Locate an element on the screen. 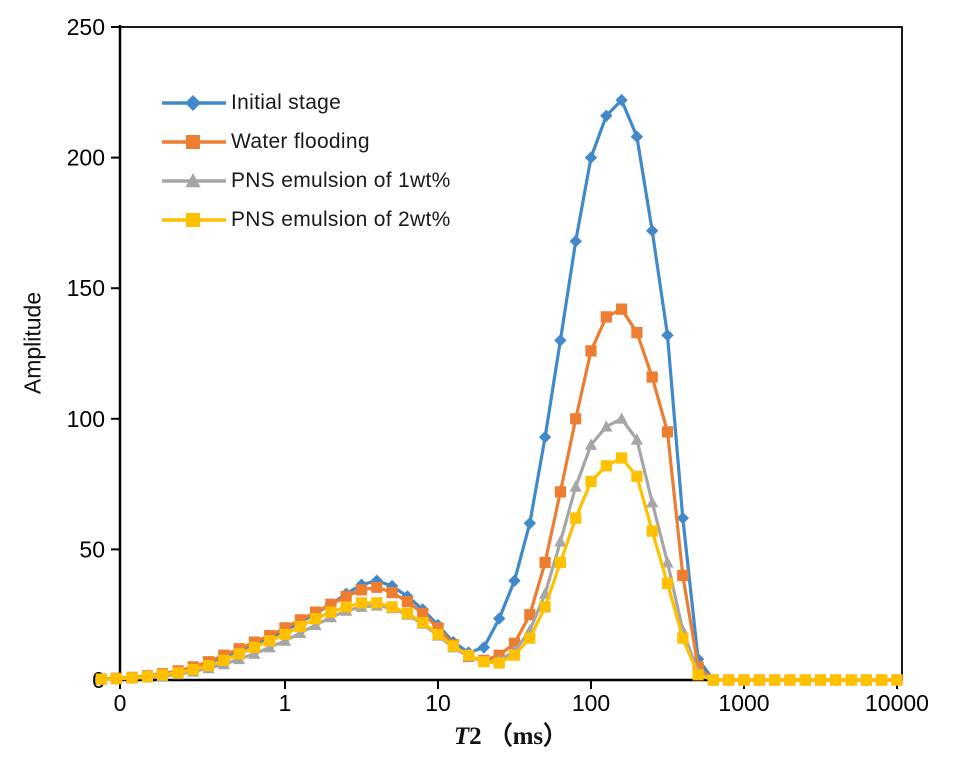 The image size is (955, 757). x-axis-title: T2 （ms） is located at coordinates (511, 734).